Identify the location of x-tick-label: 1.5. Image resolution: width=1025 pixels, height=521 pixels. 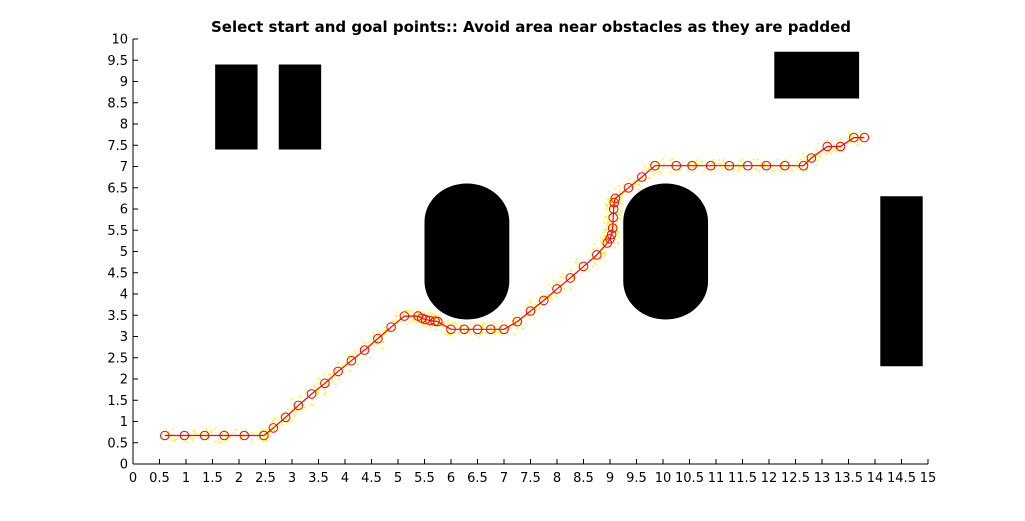
(212, 478).